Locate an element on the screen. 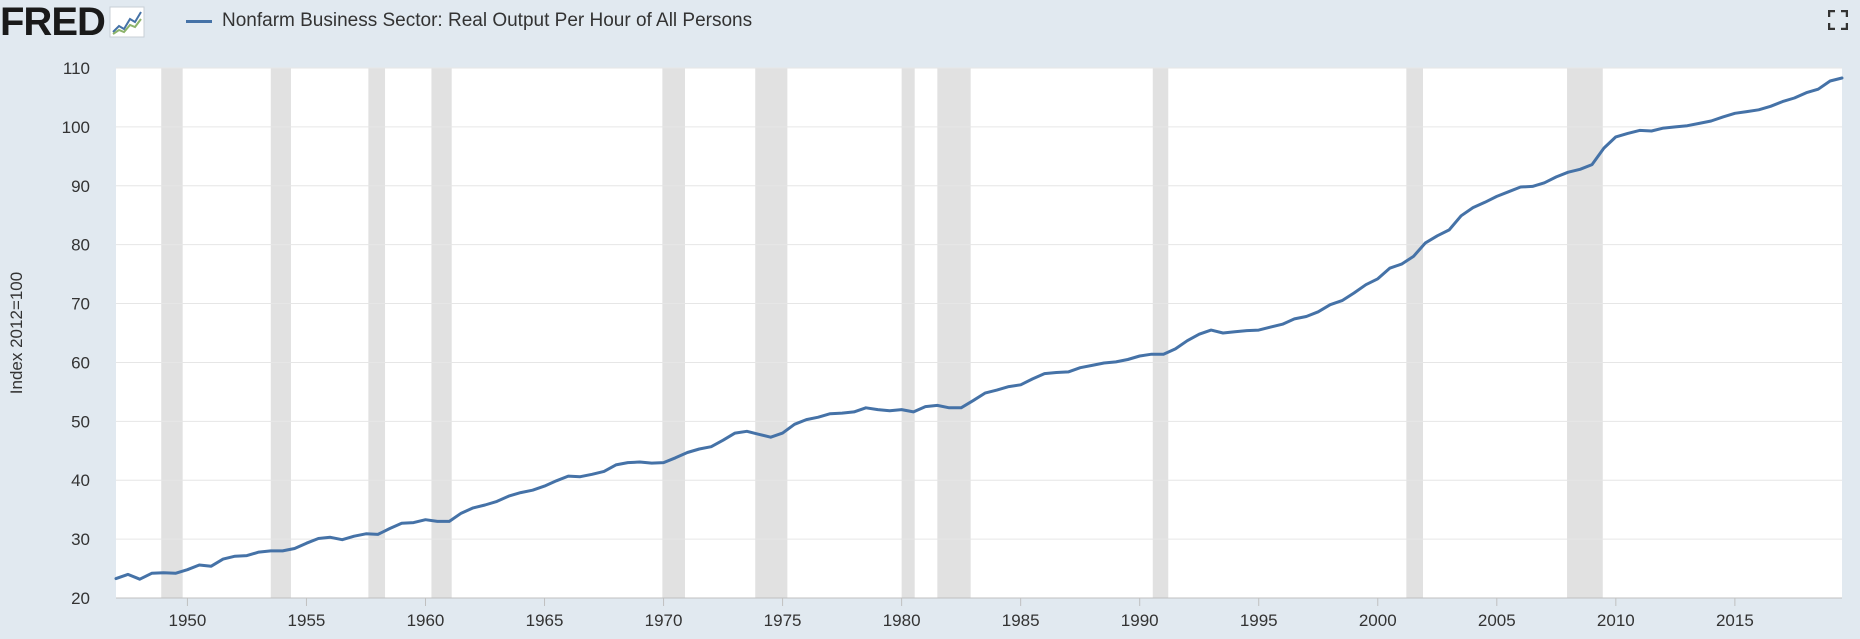 This screenshot has height=639, width=1860. y-tick-label: 70 is located at coordinates (80, 304).